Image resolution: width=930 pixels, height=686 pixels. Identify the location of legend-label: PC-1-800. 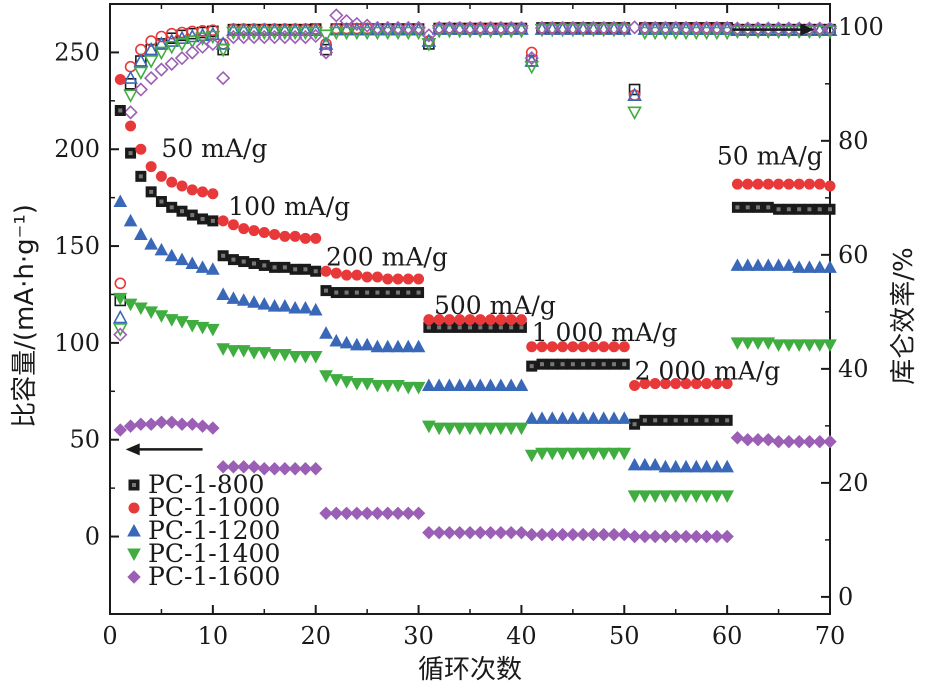
(206, 484).